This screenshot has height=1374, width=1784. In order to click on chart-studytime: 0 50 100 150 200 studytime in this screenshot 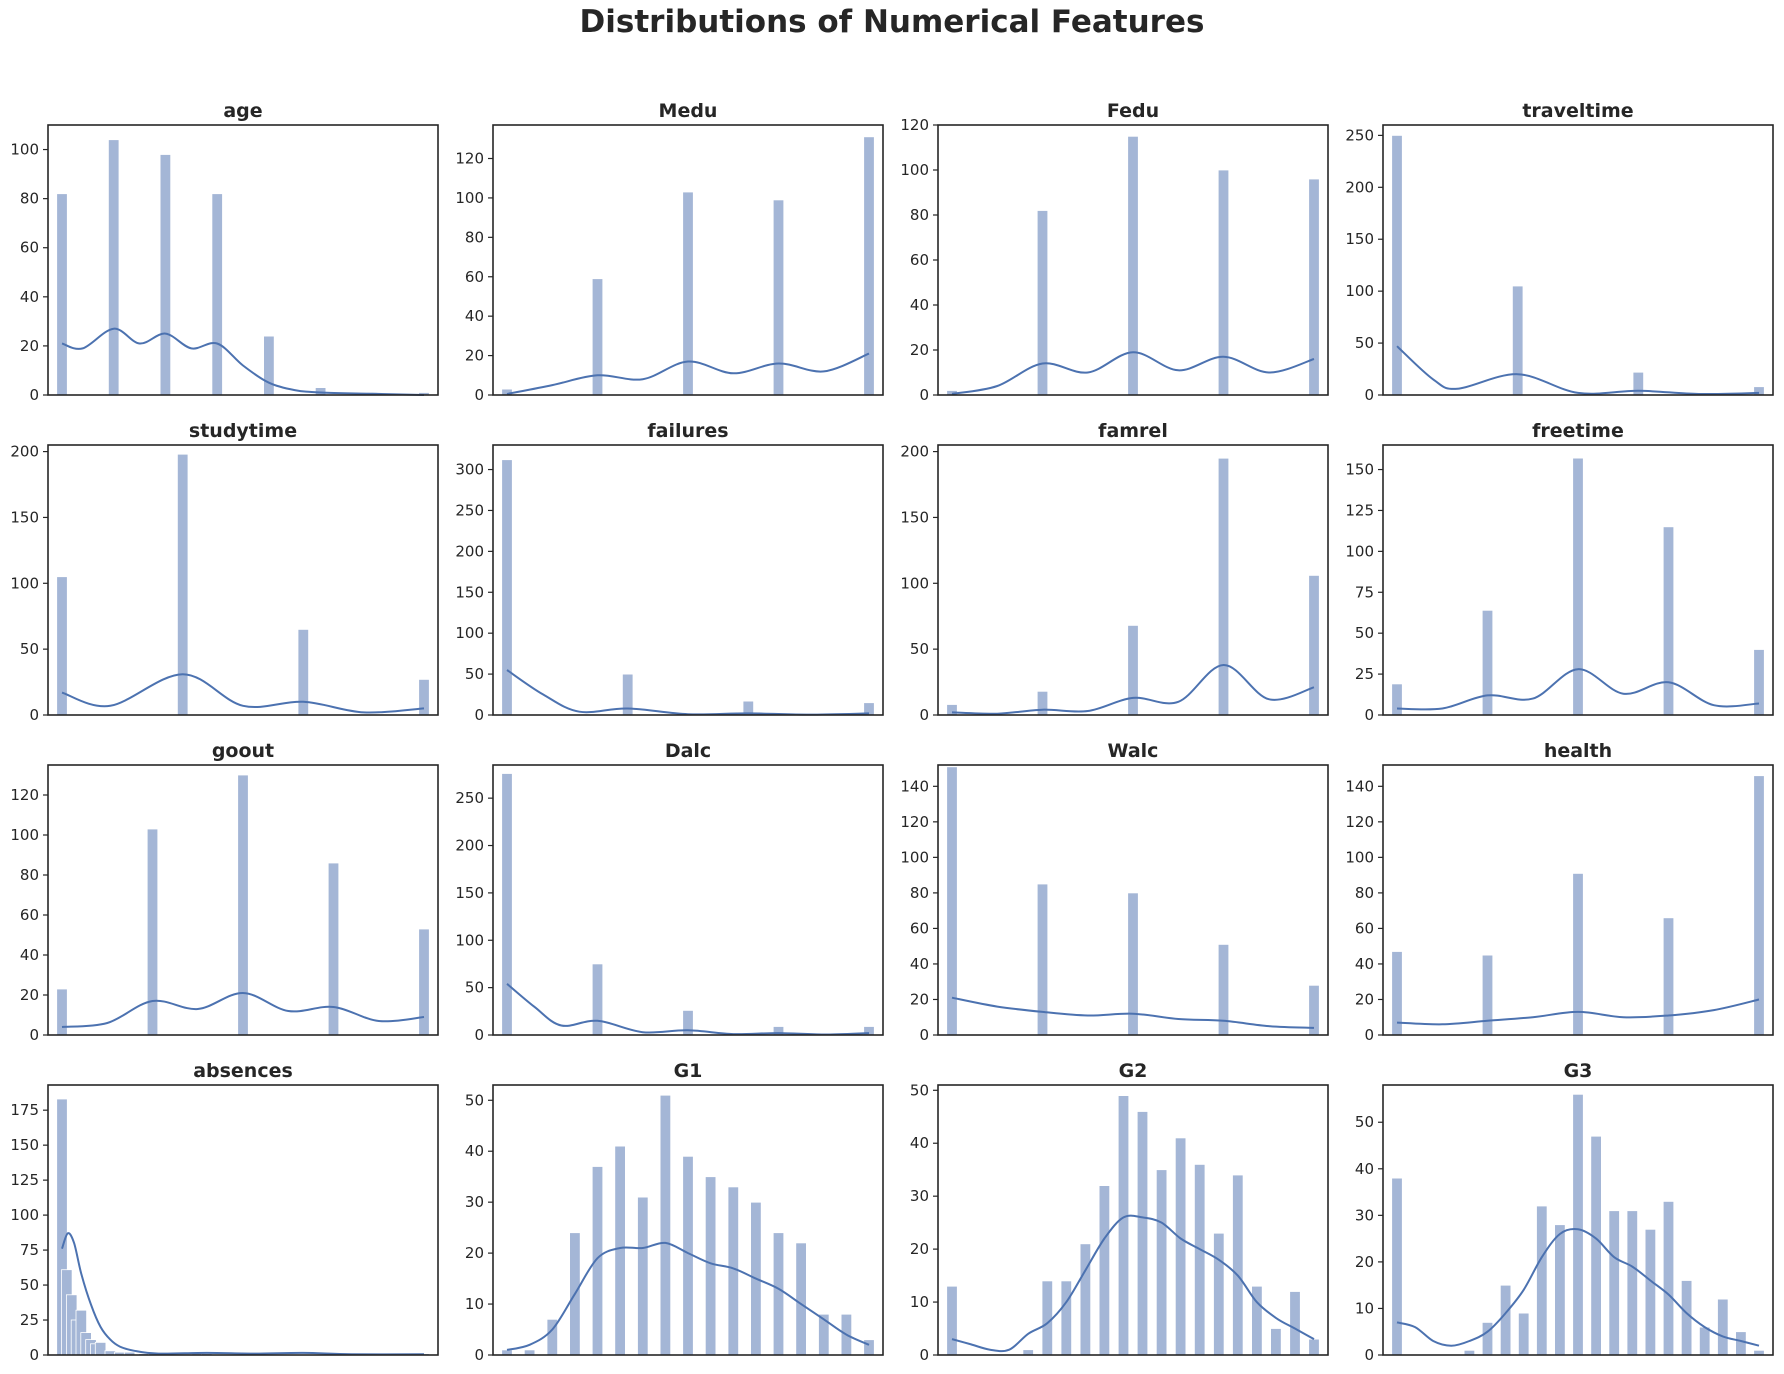, I will do `click(224, 572)`.